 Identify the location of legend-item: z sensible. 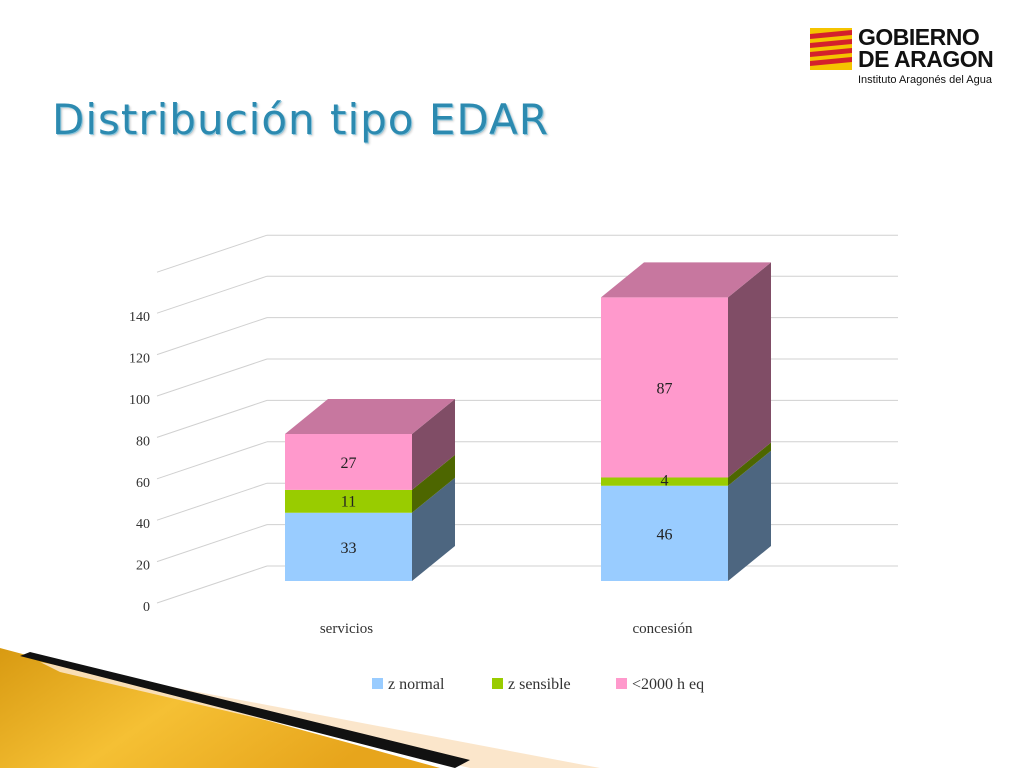
(531, 684).